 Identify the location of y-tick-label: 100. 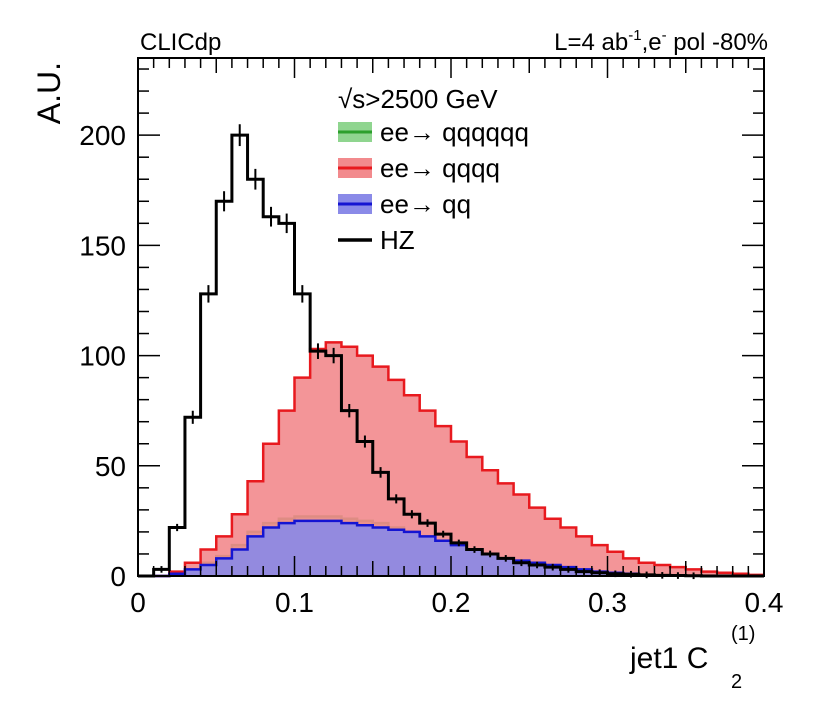
(102, 356).